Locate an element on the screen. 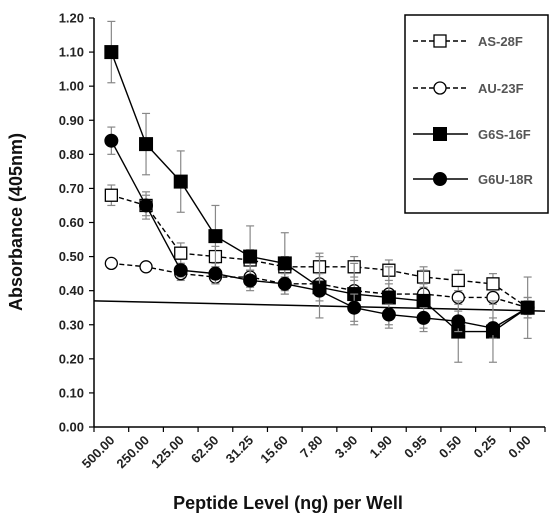 The image size is (559, 517). legend-label: G6S-16F is located at coordinates (504, 134).